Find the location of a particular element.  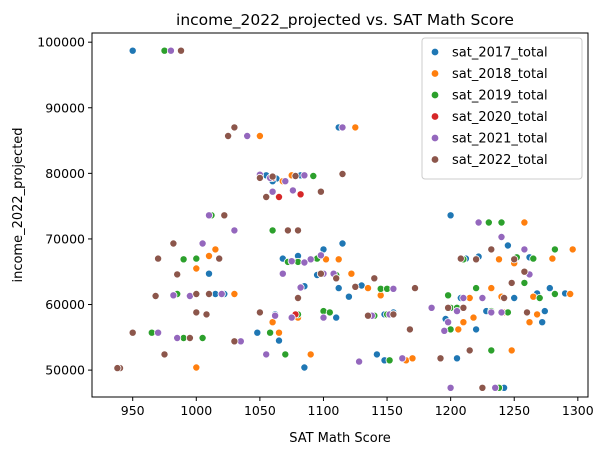

y-tick-label: 60000 is located at coordinates (65, 304).